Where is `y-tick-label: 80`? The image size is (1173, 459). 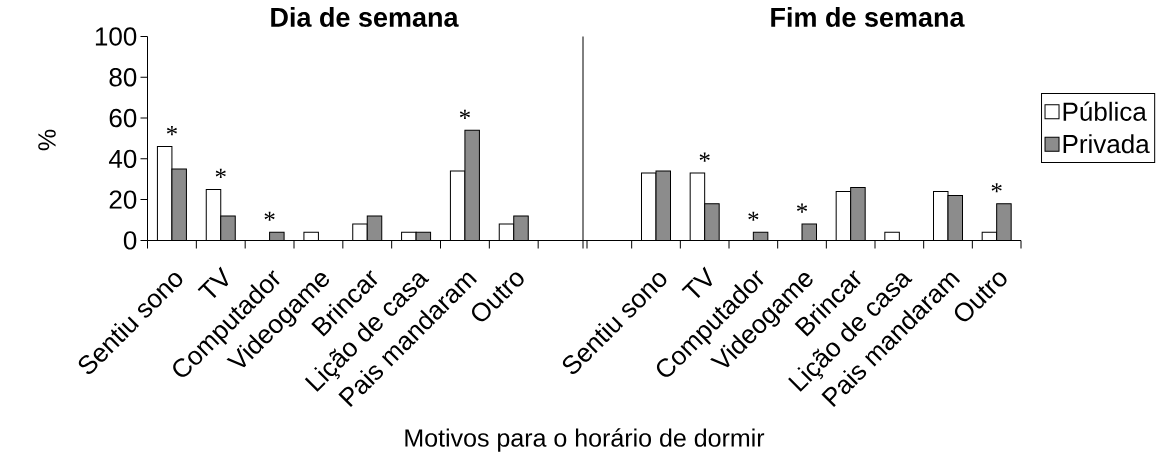
y-tick-label: 80 is located at coordinates (123, 77).